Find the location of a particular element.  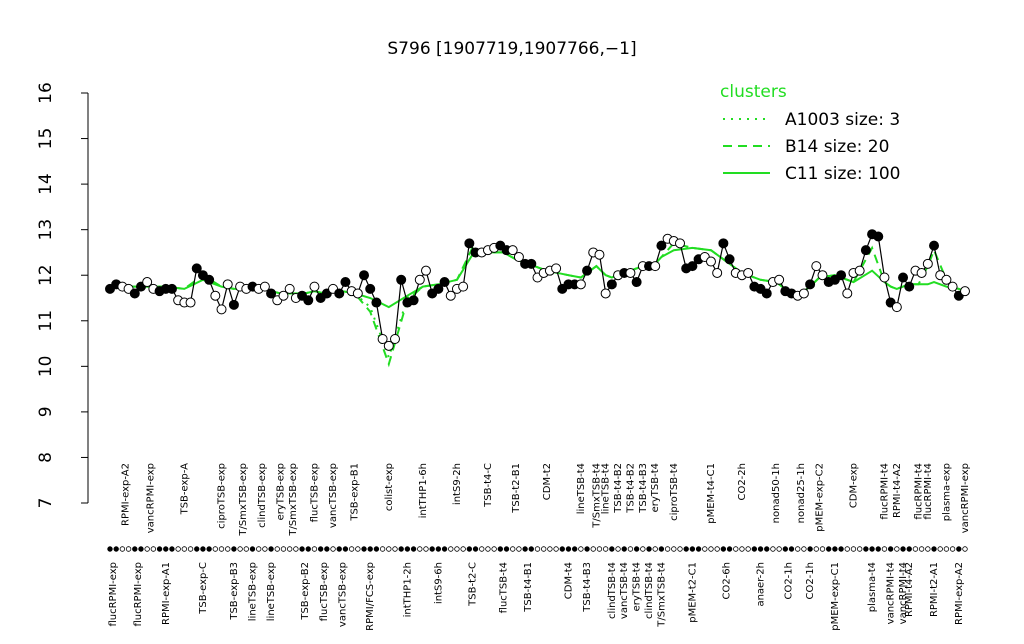

x-label: vancRPMI-exp is located at coordinates (965, 498).